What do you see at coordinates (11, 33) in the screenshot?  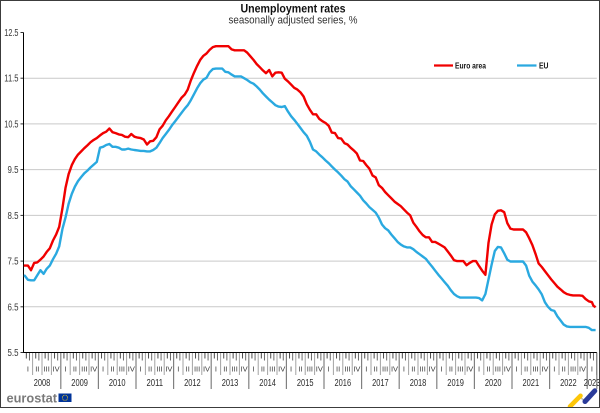 I see `svg-text: 12.5` at bounding box center [11, 33].